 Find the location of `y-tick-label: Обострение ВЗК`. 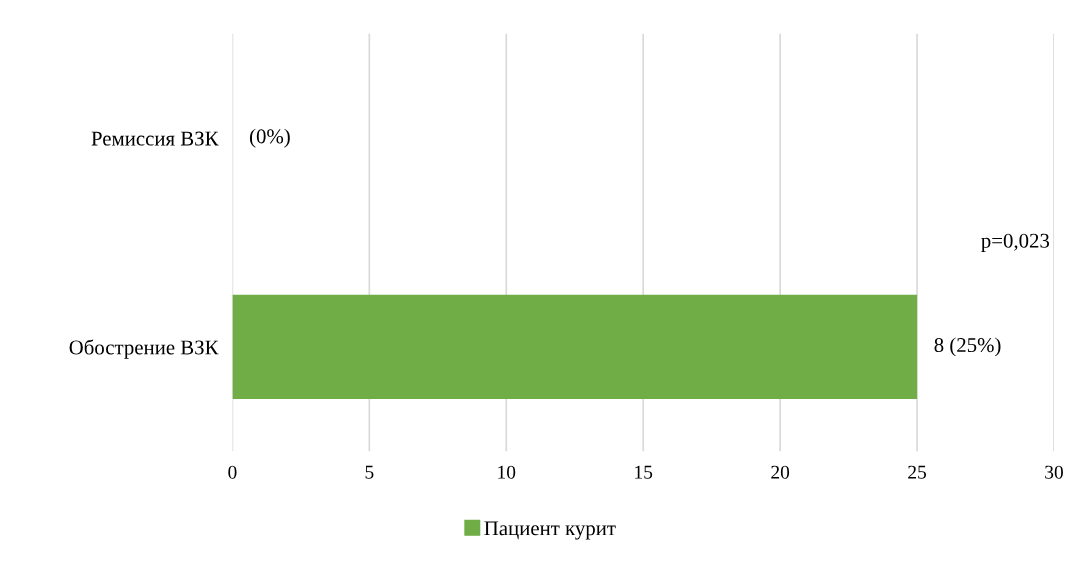

y-tick-label: Обострение ВЗК is located at coordinates (144, 349).